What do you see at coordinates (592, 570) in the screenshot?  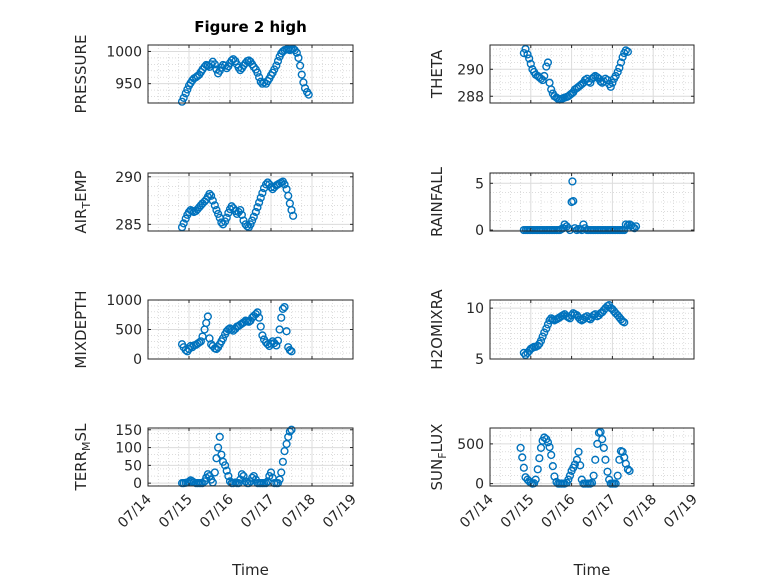 I see `x-axis-label: Time` at bounding box center [592, 570].